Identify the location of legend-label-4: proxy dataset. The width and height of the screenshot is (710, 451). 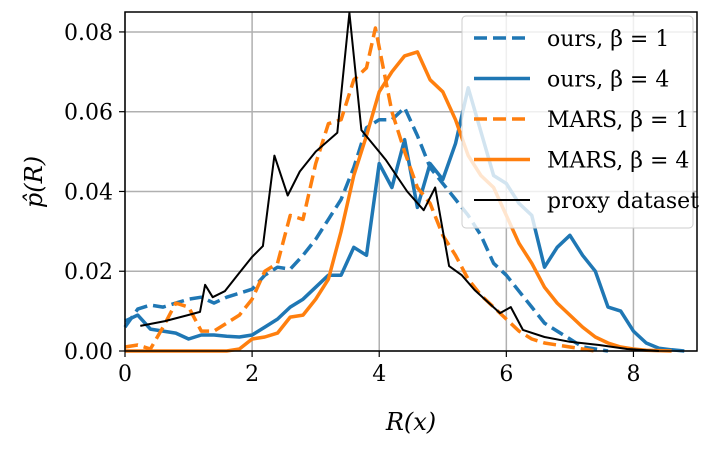
(623, 201).